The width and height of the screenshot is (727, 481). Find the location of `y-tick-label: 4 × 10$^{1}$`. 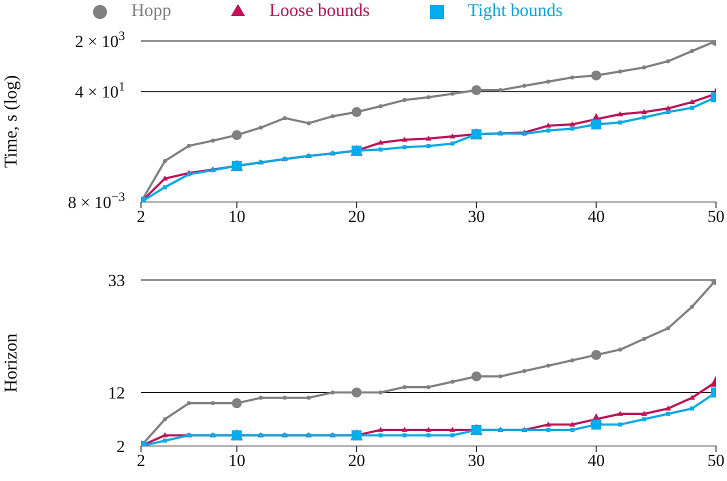

y-tick-label: 4 × 10$^{1}$ is located at coordinates (100, 91).